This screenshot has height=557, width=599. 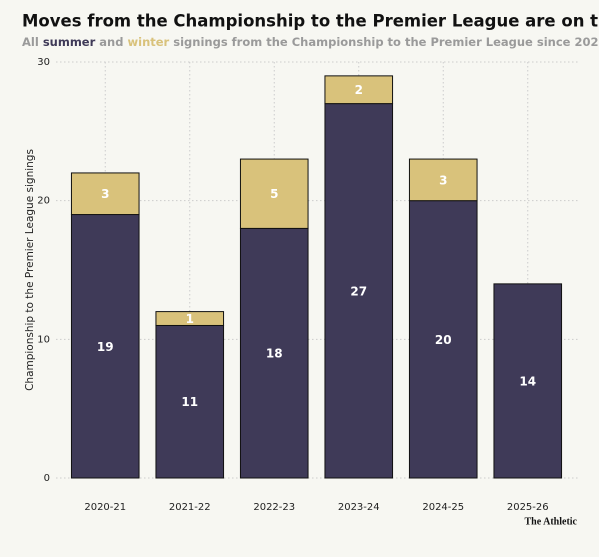 I want to click on x-tick-label: 2022-23, so click(x=274, y=507).